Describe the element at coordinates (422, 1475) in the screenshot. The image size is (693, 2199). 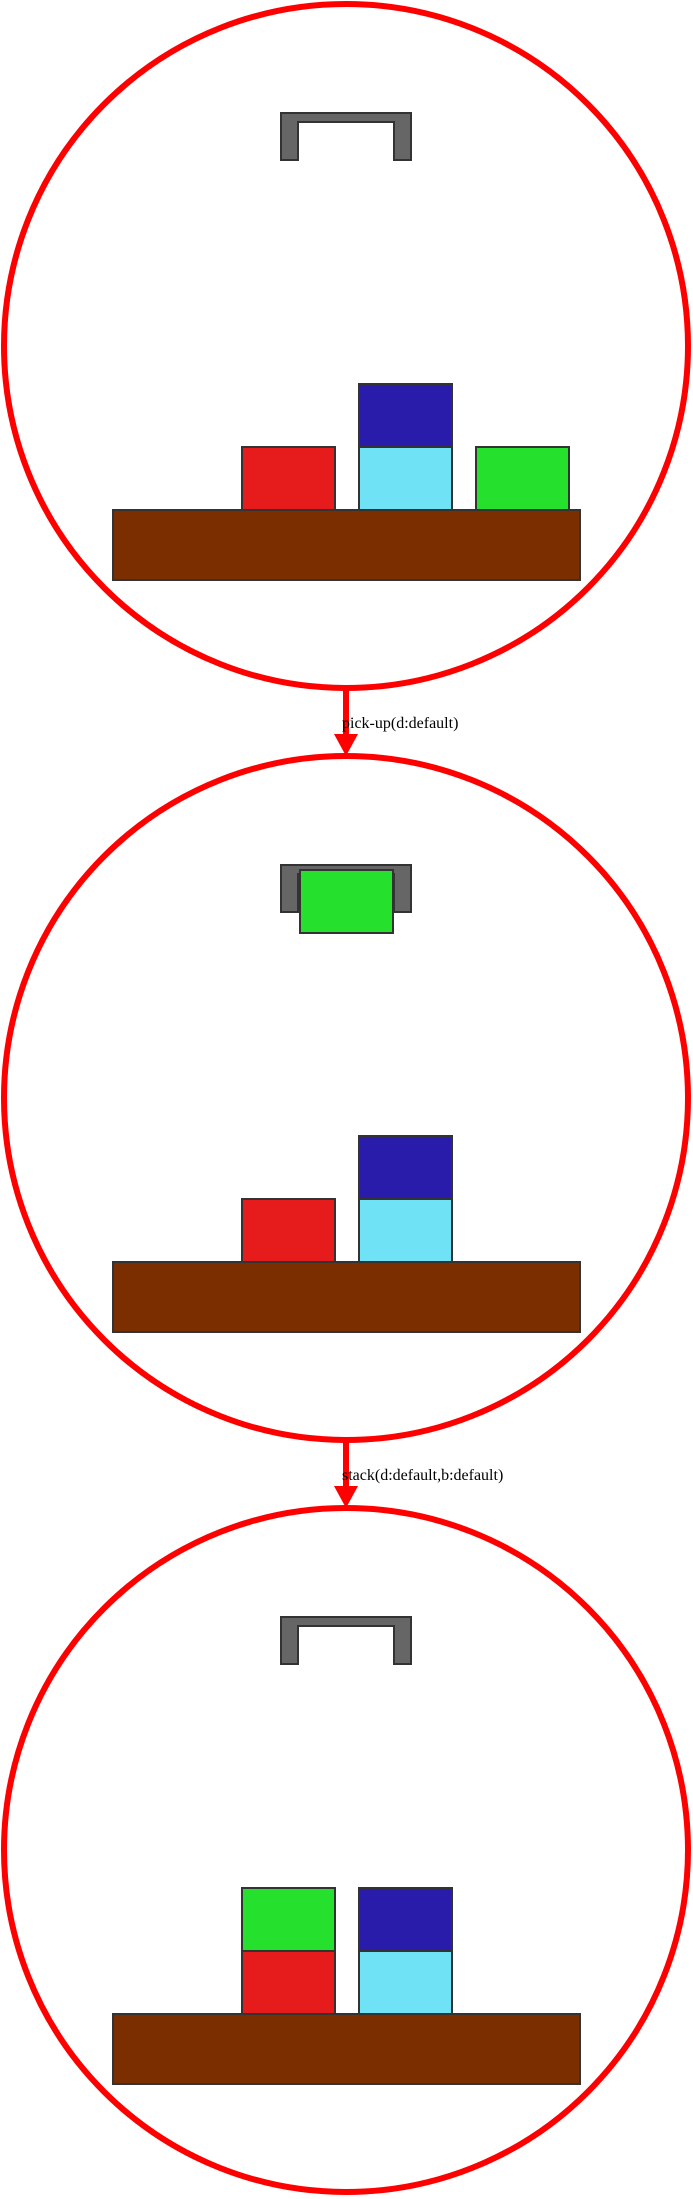
I see `action-label-stack: stack(d:default,b:default)` at that location.